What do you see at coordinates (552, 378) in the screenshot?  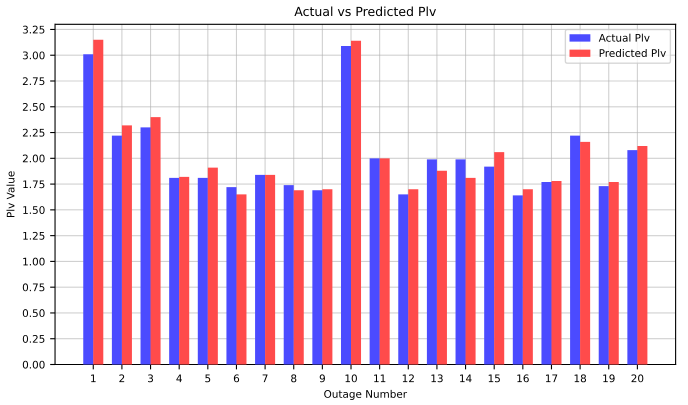 I see `x-tick-label: 17` at bounding box center [552, 378].